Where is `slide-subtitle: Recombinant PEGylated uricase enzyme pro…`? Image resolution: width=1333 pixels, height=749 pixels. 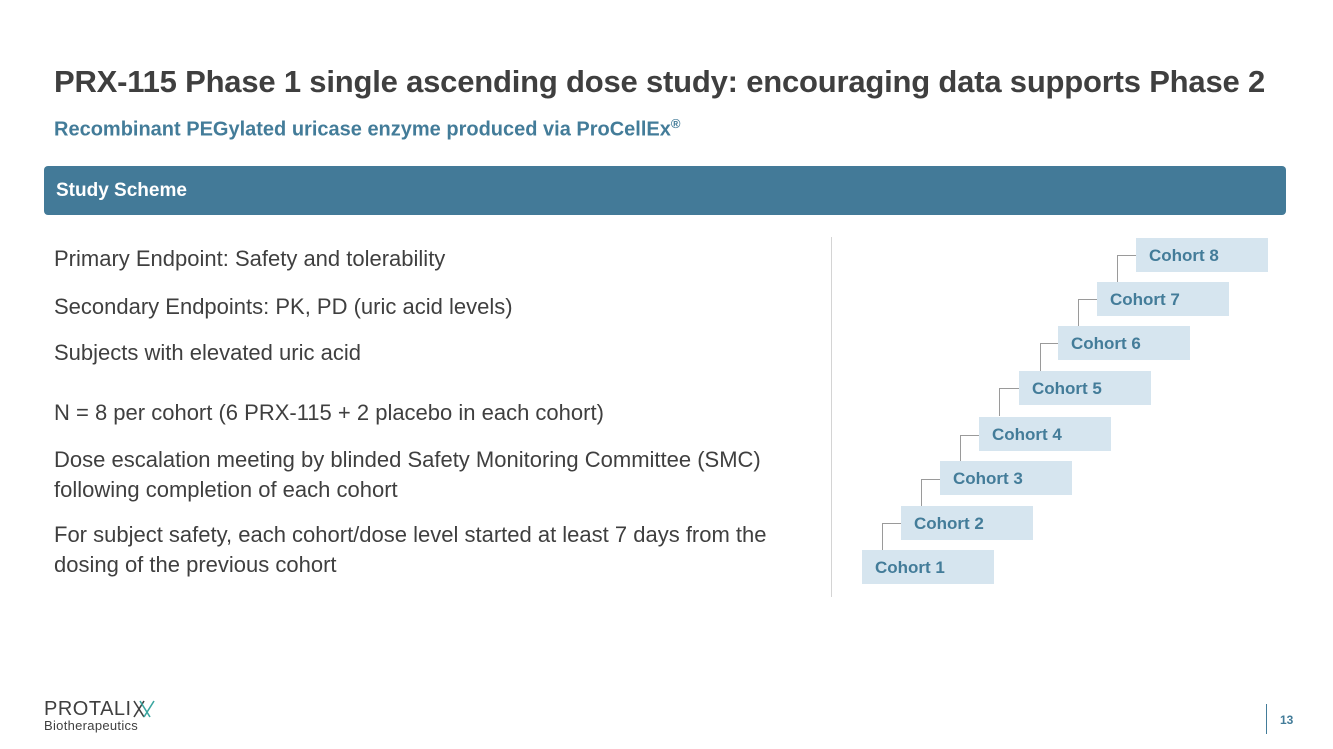
slide-subtitle: Recombinant PEGylated uricase enzyme pro… is located at coordinates (367, 129).